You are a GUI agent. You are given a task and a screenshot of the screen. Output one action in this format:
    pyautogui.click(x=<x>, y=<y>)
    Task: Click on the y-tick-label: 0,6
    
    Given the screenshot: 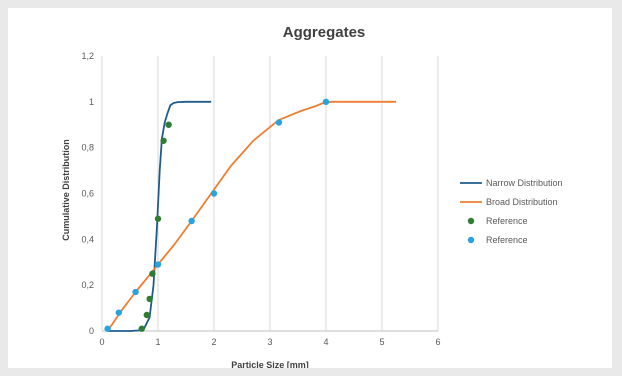 What is the action you would take?
    pyautogui.click(x=87, y=194)
    